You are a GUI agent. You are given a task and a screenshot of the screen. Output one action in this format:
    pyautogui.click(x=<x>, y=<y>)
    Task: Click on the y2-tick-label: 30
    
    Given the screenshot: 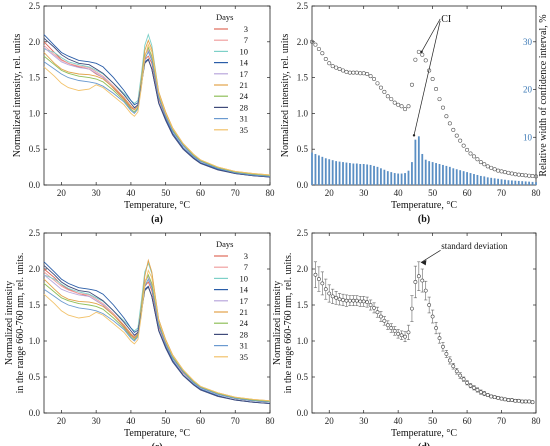 What is the action you would take?
    pyautogui.click(x=528, y=42)
    